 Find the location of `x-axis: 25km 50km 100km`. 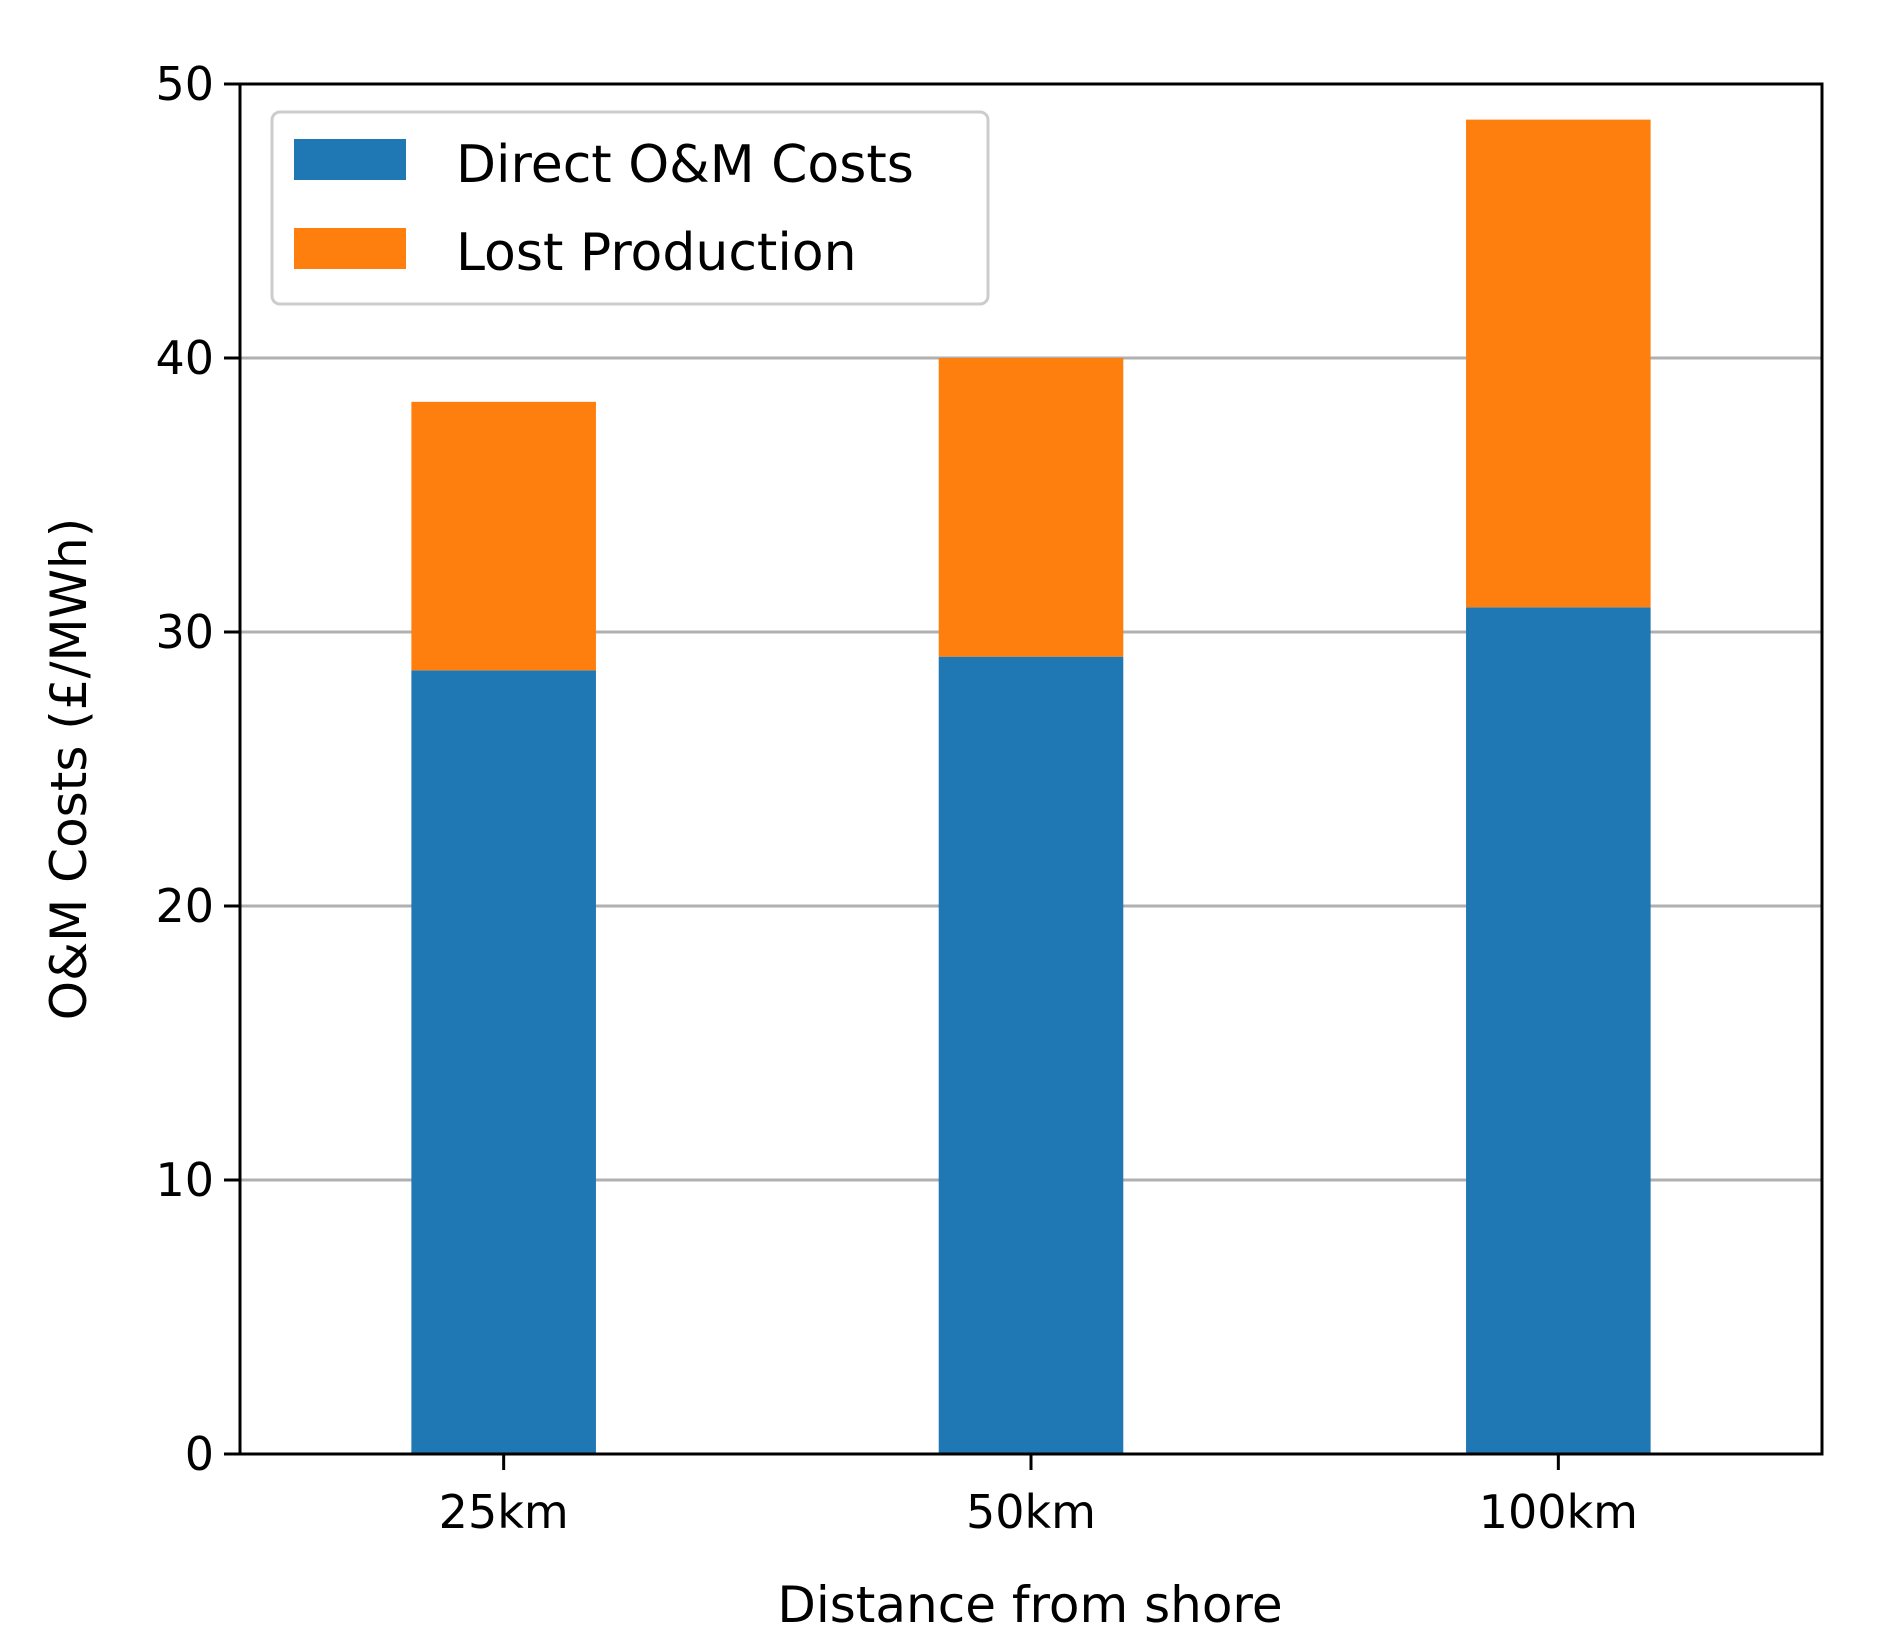

x-axis: 25km 50km 100km is located at coordinates (1038, 1496).